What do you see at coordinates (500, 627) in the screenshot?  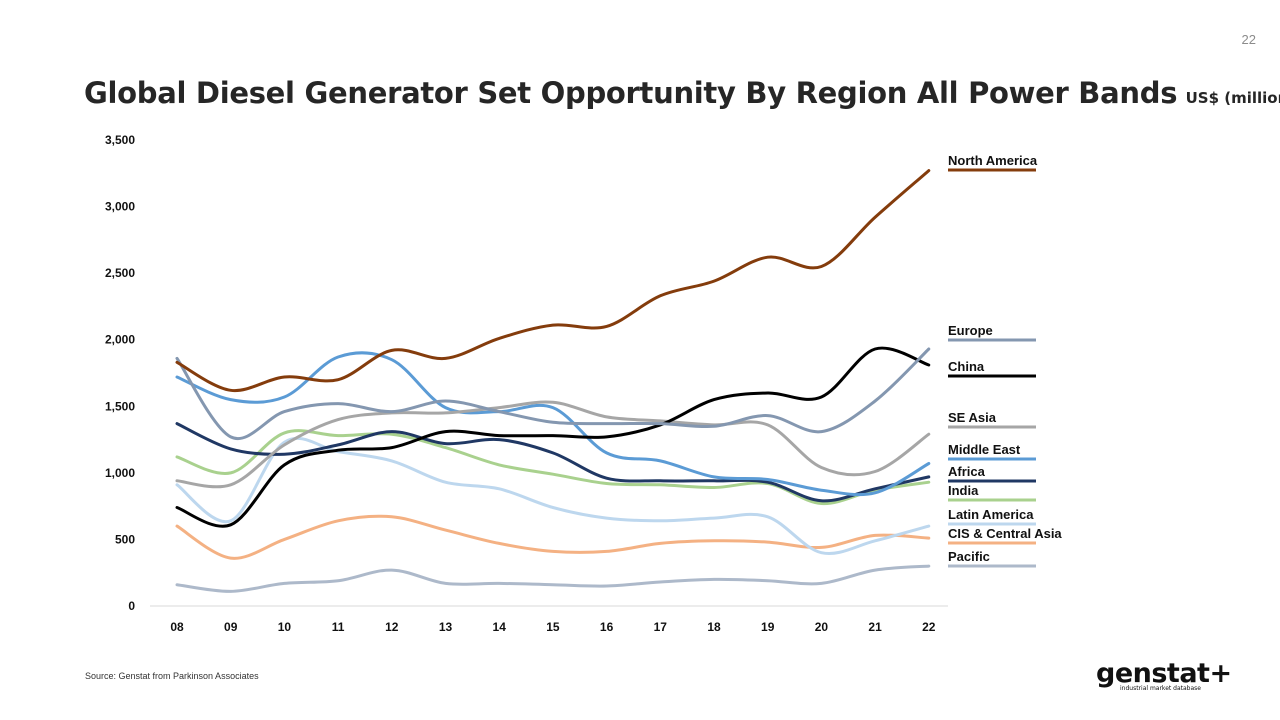 I see `x-tick-label: 14` at bounding box center [500, 627].